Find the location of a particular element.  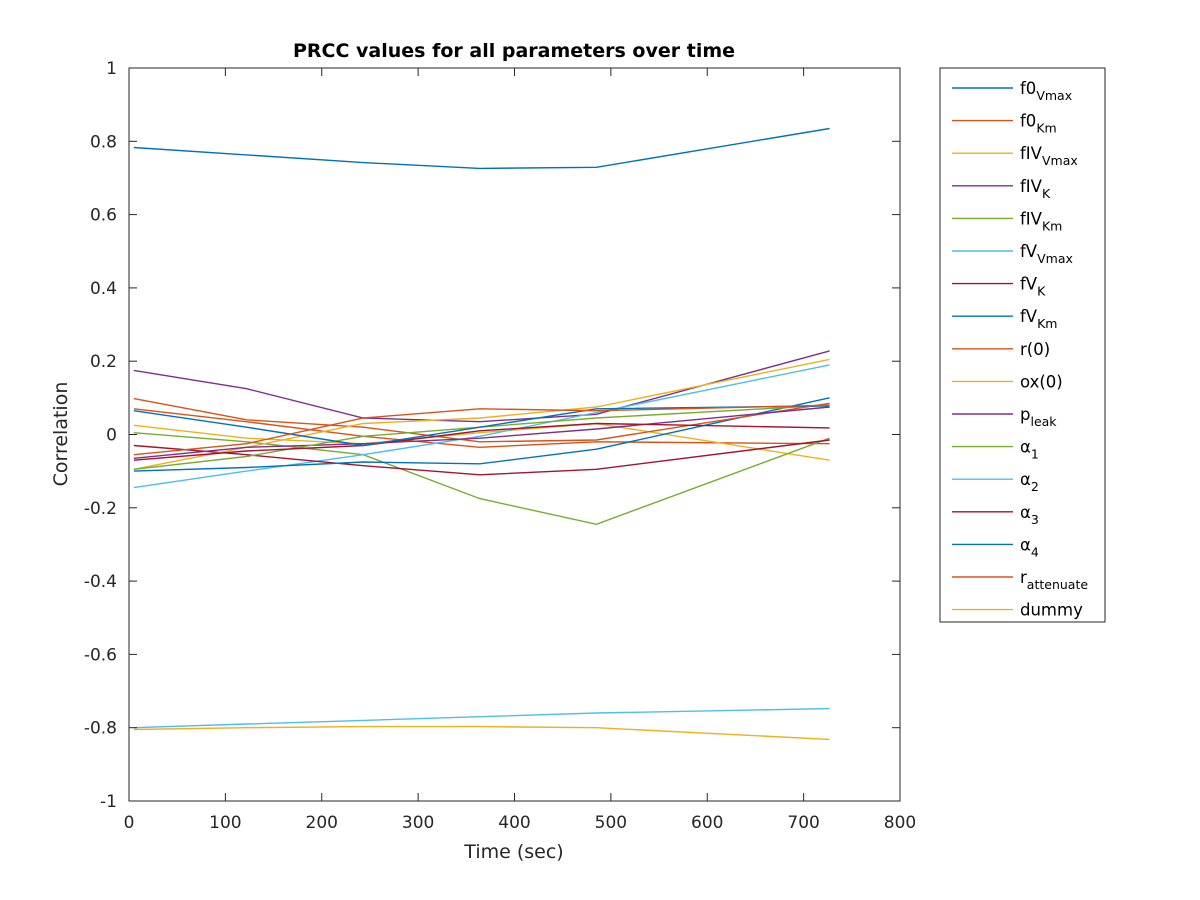

chart-title: PRCC values for all parameters over time is located at coordinates (514, 51).